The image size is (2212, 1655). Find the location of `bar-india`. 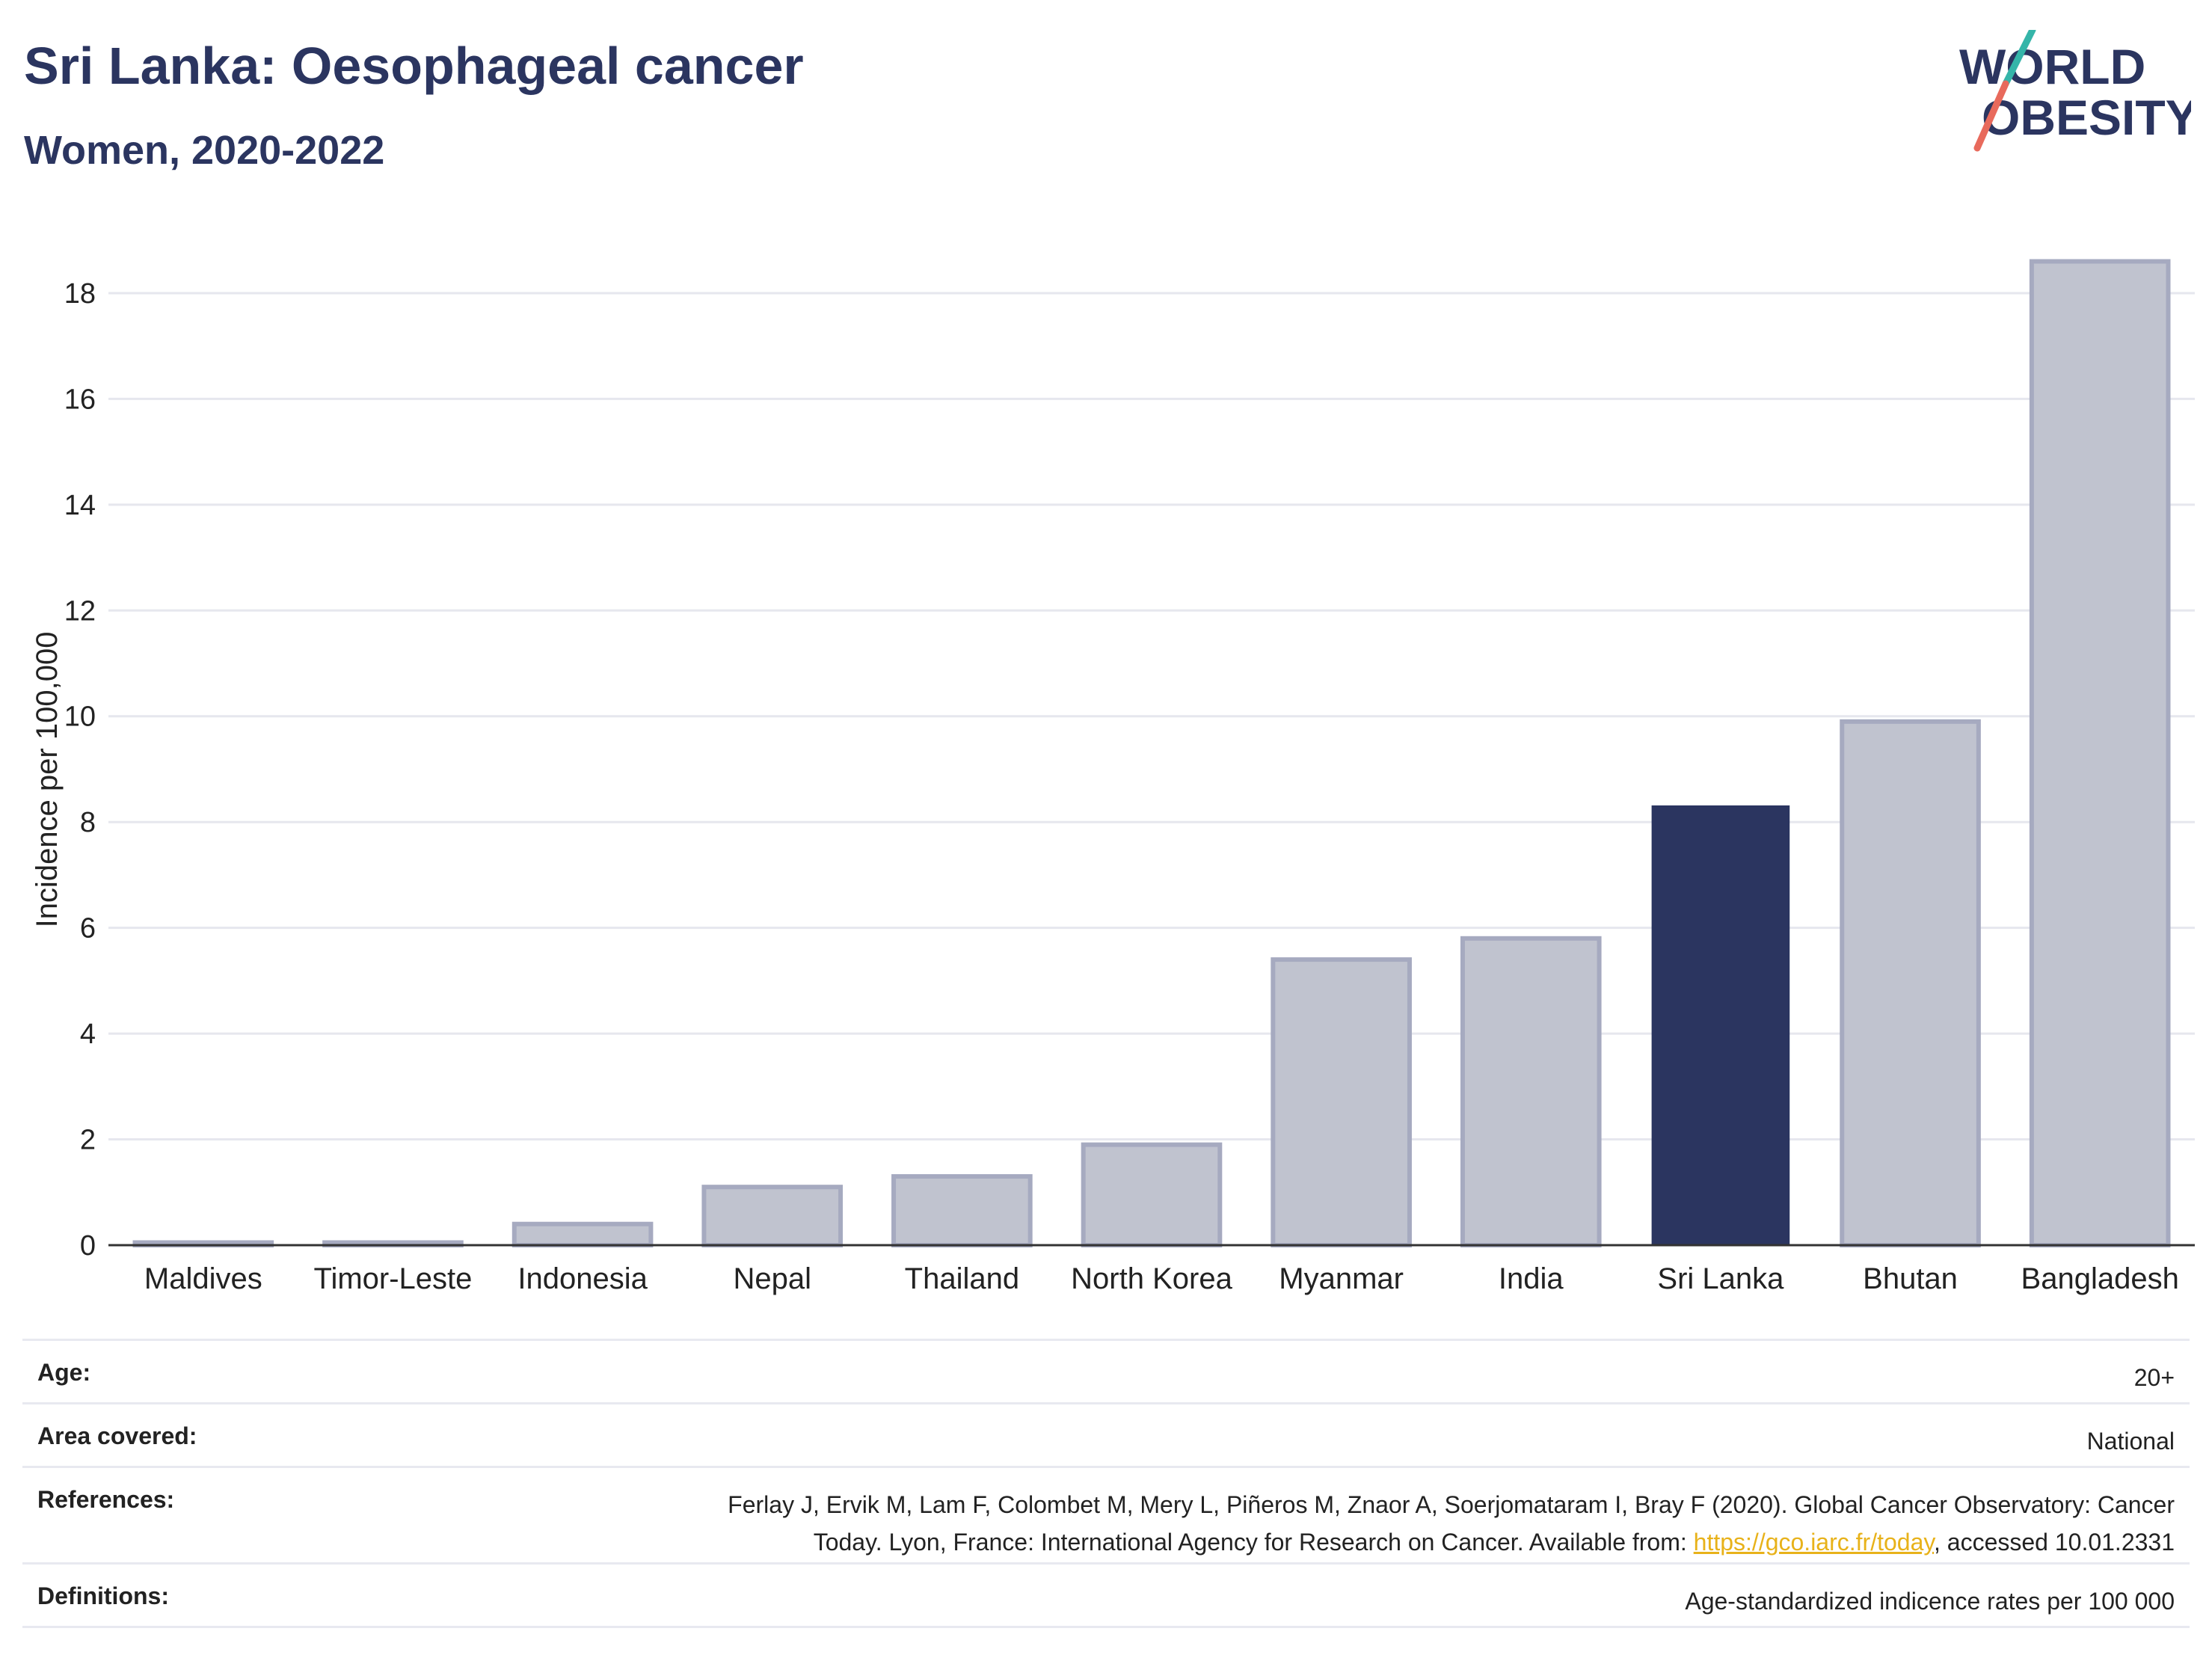

bar-india is located at coordinates (1531, 1091).